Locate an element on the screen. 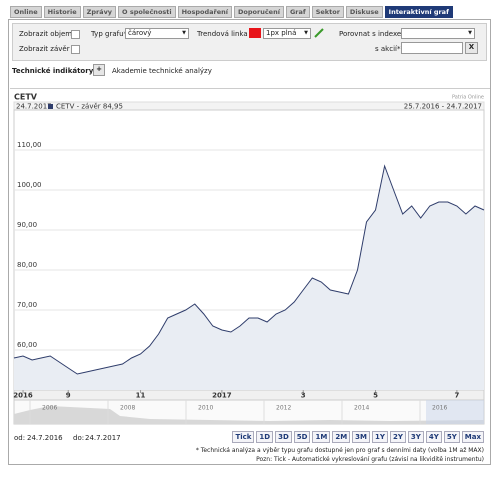 This screenshot has width=500, height=477. period-button: Tick is located at coordinates (243, 437).